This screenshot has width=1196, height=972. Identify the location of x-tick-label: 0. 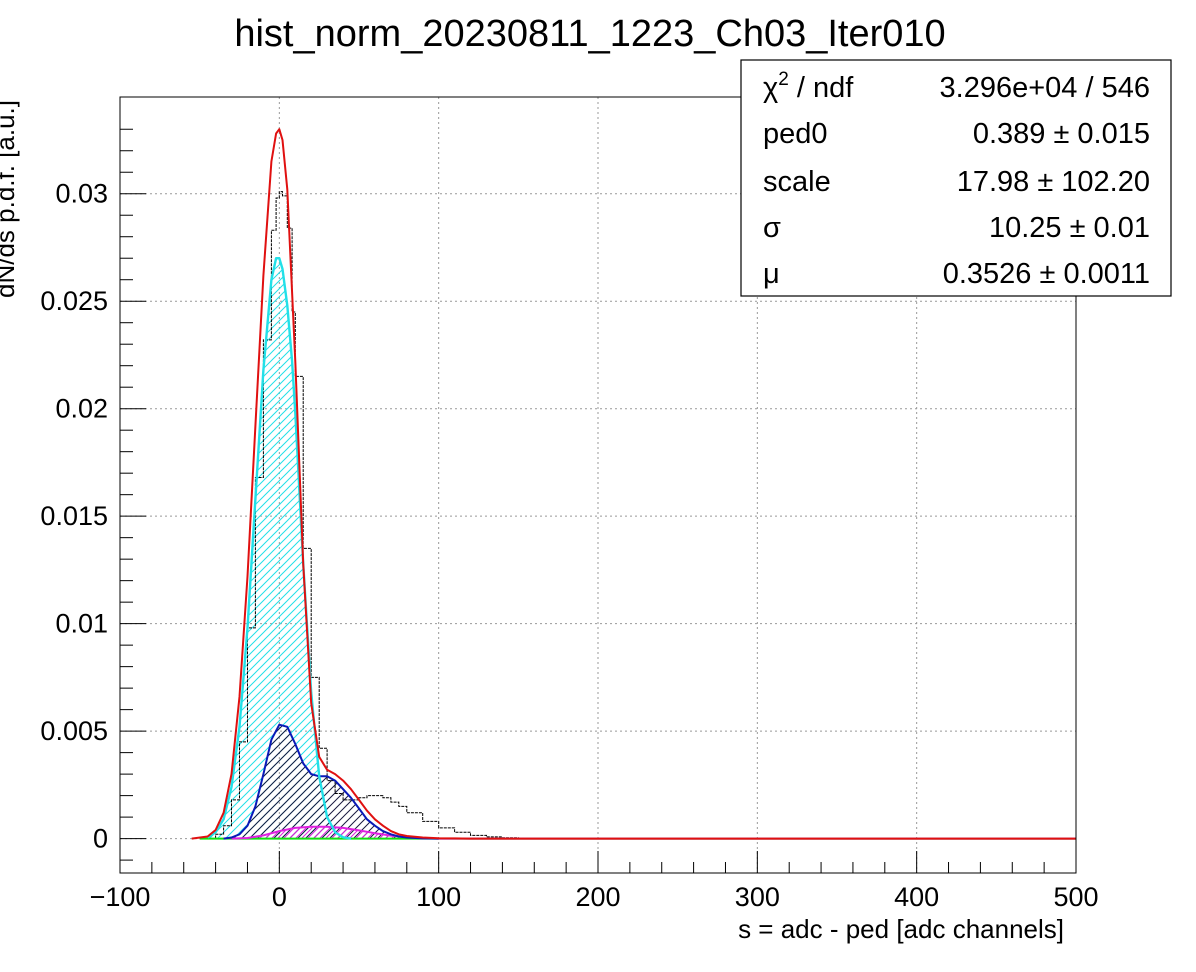
(279, 897).